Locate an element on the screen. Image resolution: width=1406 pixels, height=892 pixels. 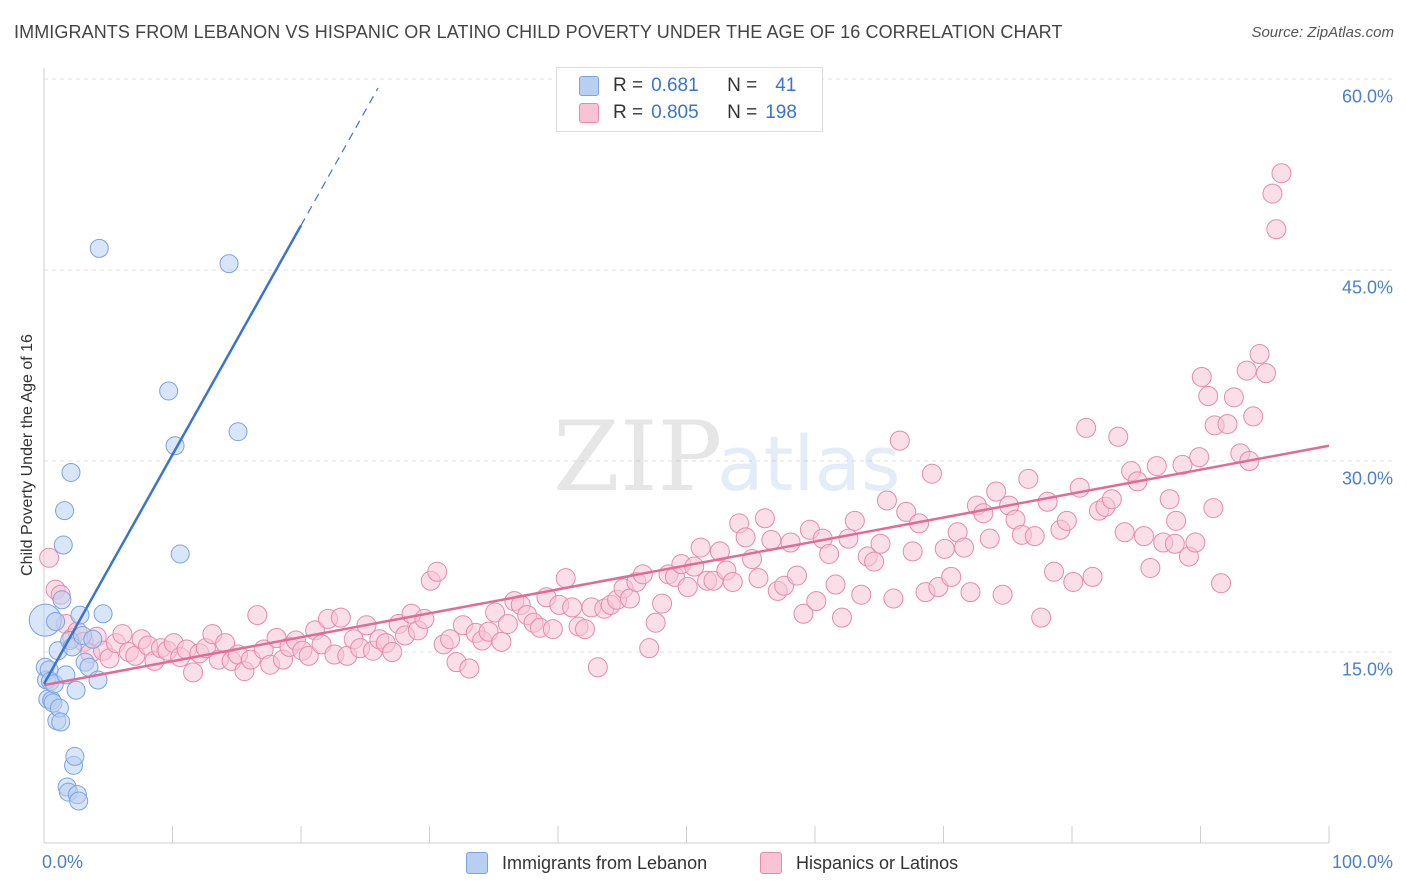
legend-n-value-pink: 198 is located at coordinates (781, 112).